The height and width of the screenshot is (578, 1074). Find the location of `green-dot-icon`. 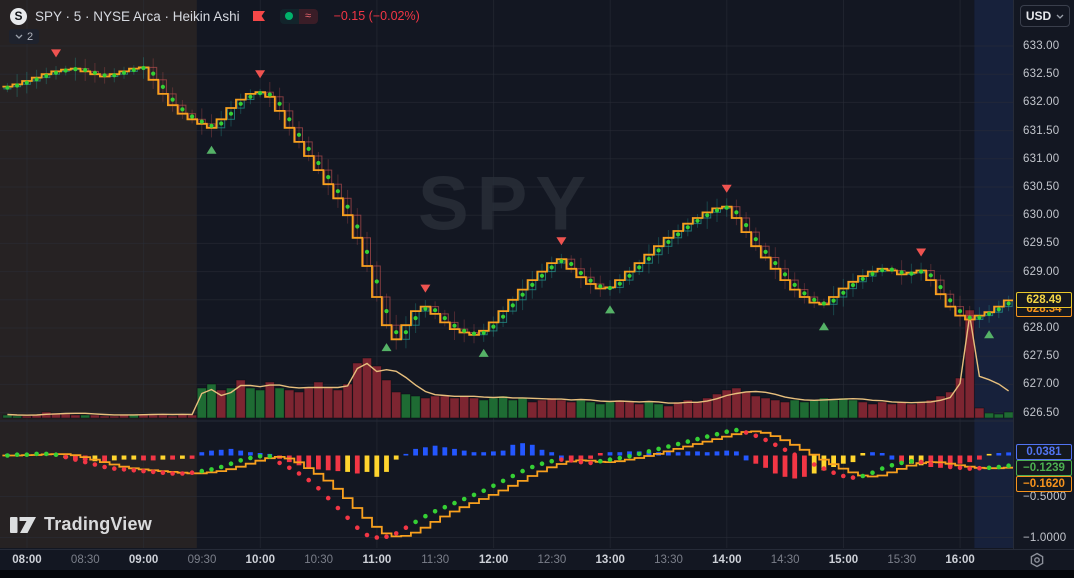

green-dot-icon is located at coordinates (289, 16).